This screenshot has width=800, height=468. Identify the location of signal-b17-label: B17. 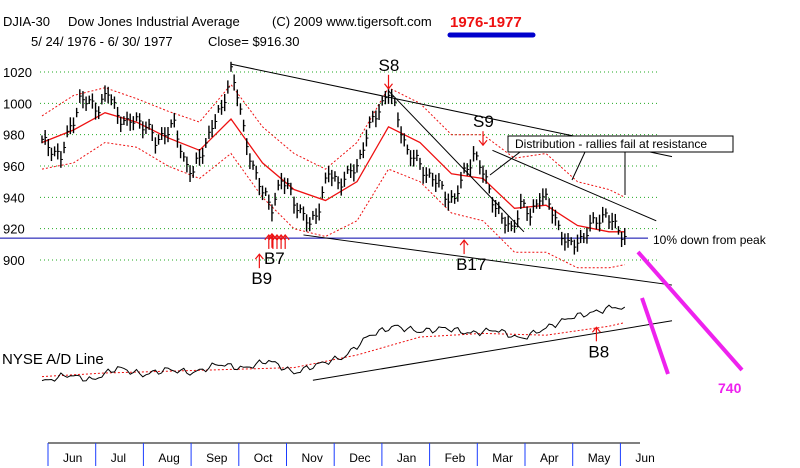
(471, 264).